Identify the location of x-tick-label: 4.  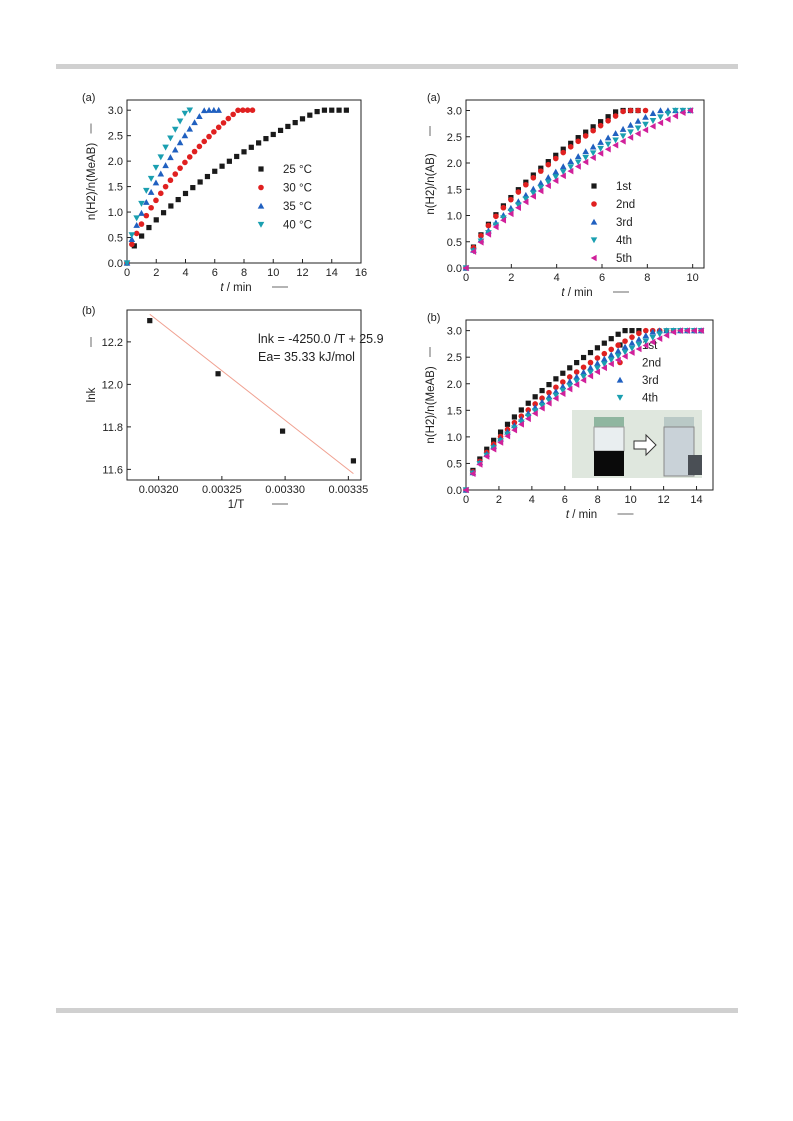
(557, 278).